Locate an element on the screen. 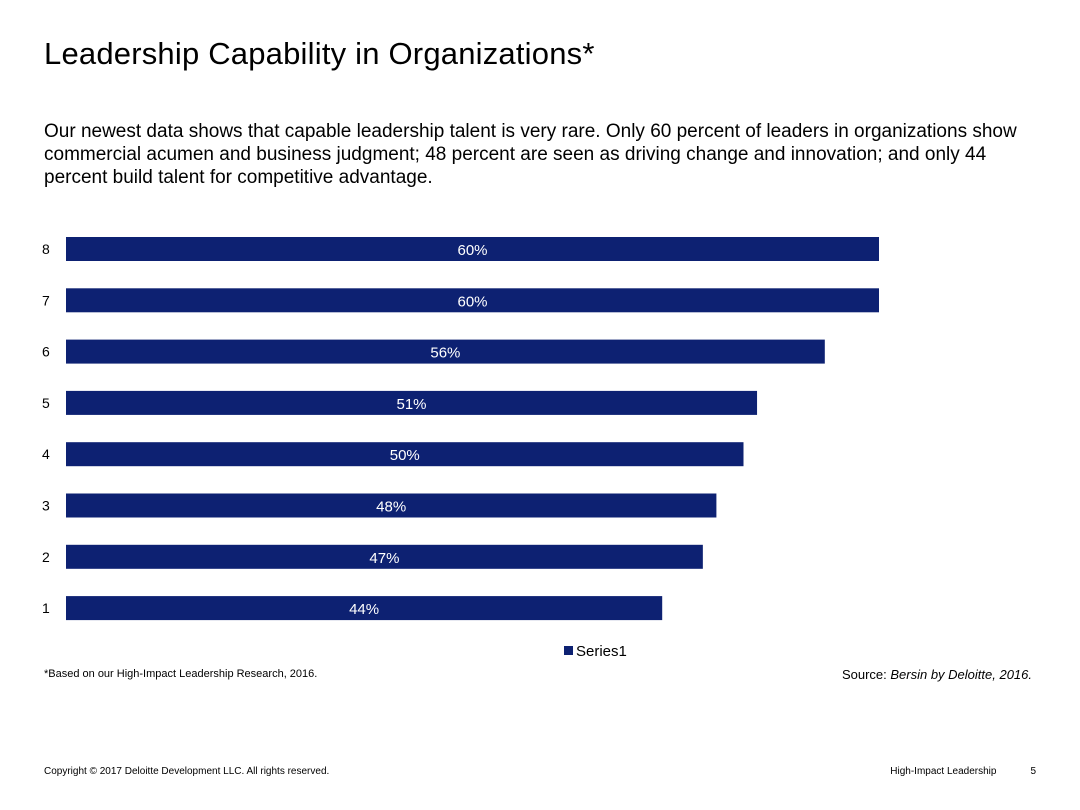  slide-title: Leadership Capability in Organizations* is located at coordinates (319, 53).